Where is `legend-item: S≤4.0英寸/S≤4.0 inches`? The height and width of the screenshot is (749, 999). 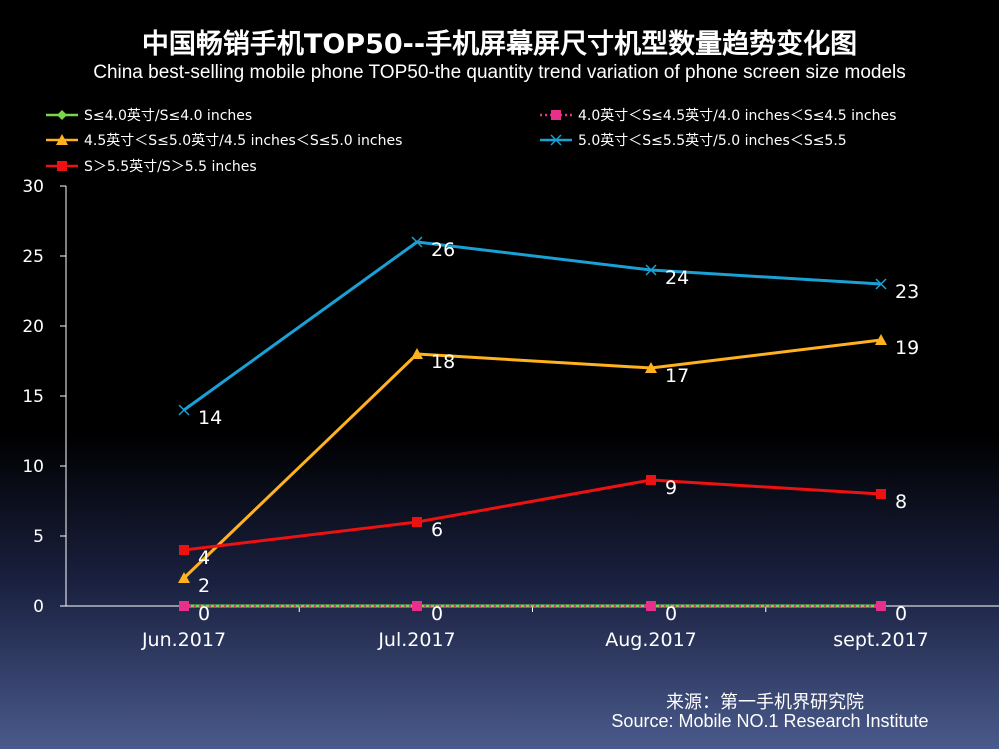
legend-item: S≤4.0英寸/S≤4.0 inches is located at coordinates (149, 115).